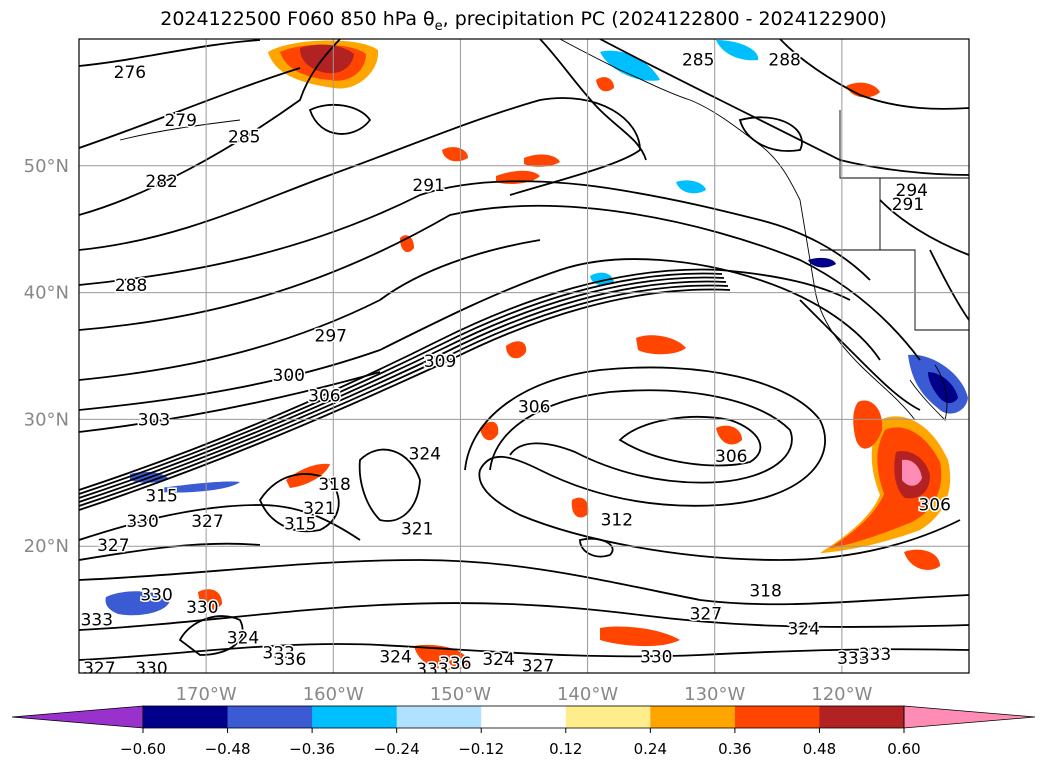  Describe the element at coordinates (46, 546) in the screenshot. I see `y-tick-label: 20°N` at that location.